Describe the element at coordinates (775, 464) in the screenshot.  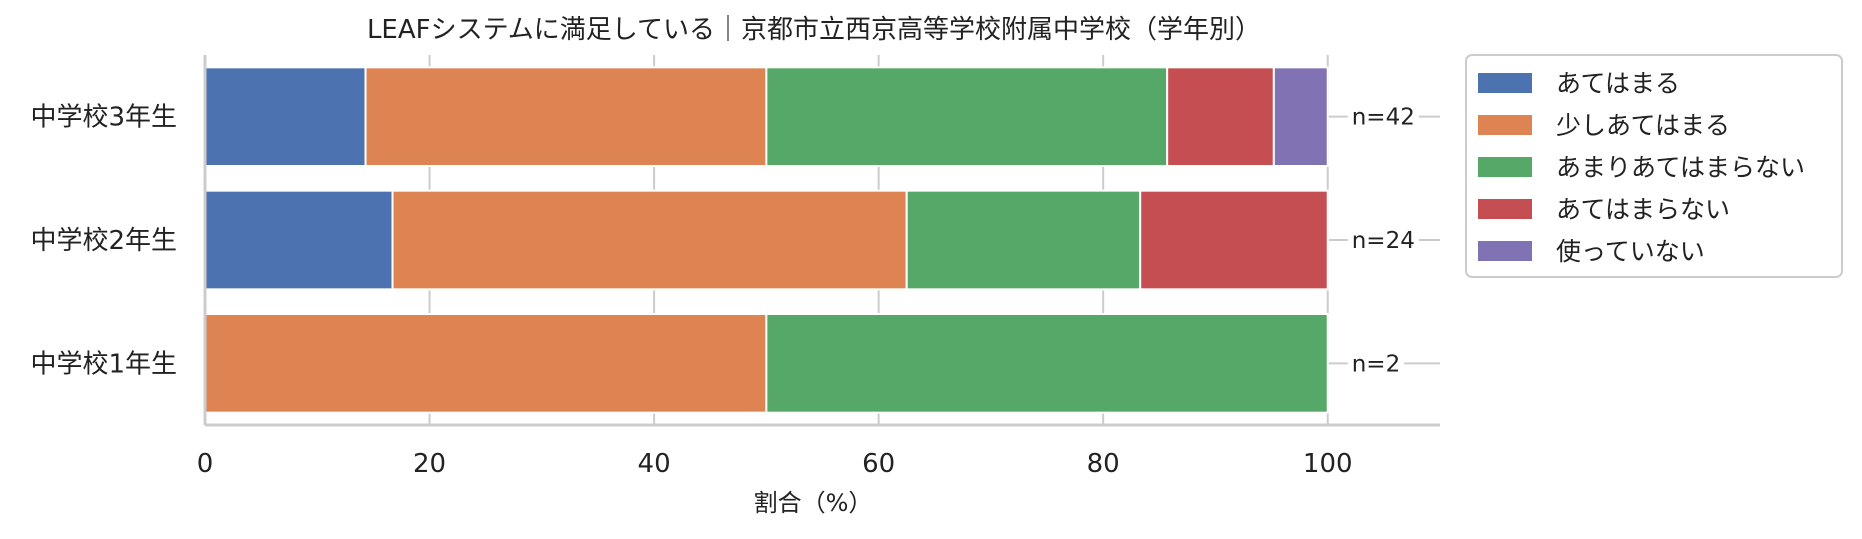
I see `x-tick-labels: 0 20 40 60 80 100` at that location.